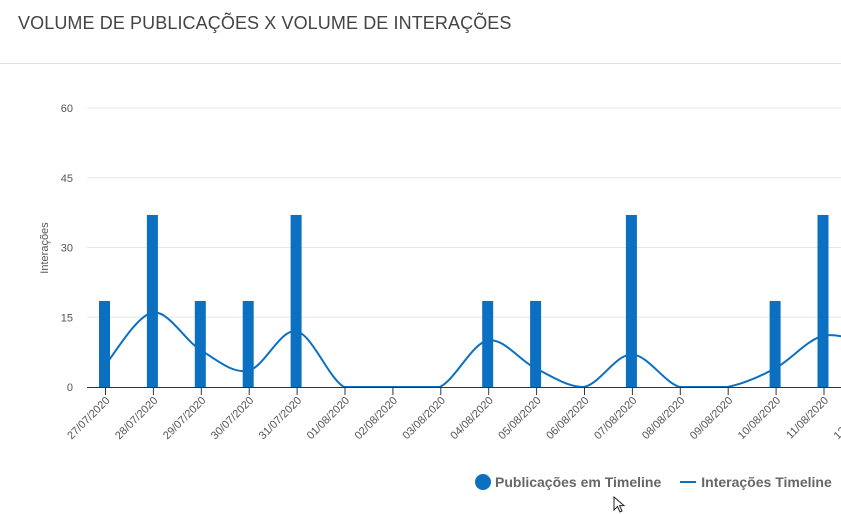 This screenshot has width=841, height=514. Describe the element at coordinates (67, 318) in the screenshot. I see `y-tick-label: 15` at that location.